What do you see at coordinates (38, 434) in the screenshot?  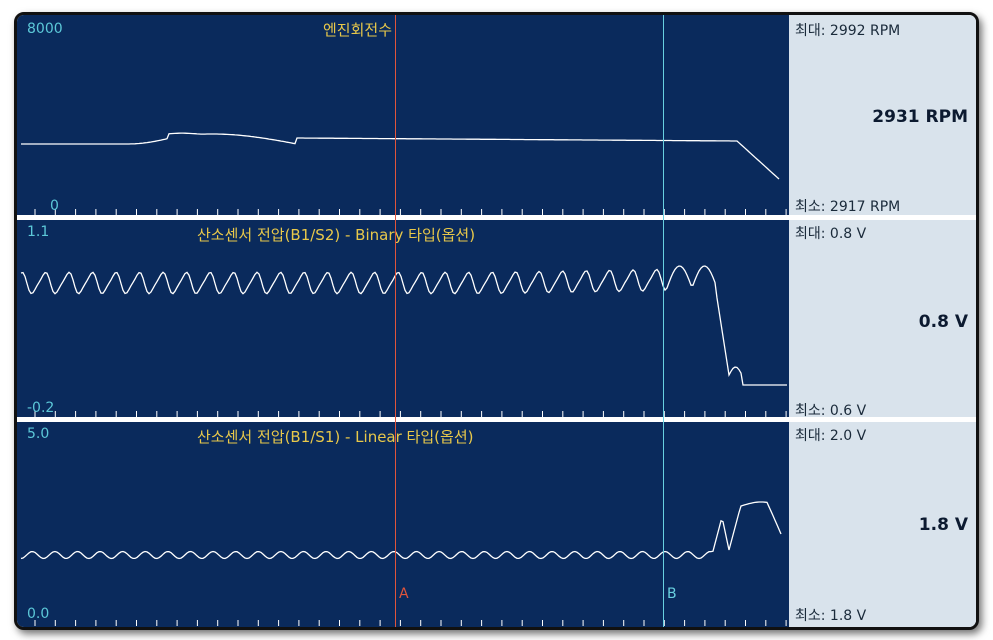 I see `y-axis-max-label: 5.0` at bounding box center [38, 434].